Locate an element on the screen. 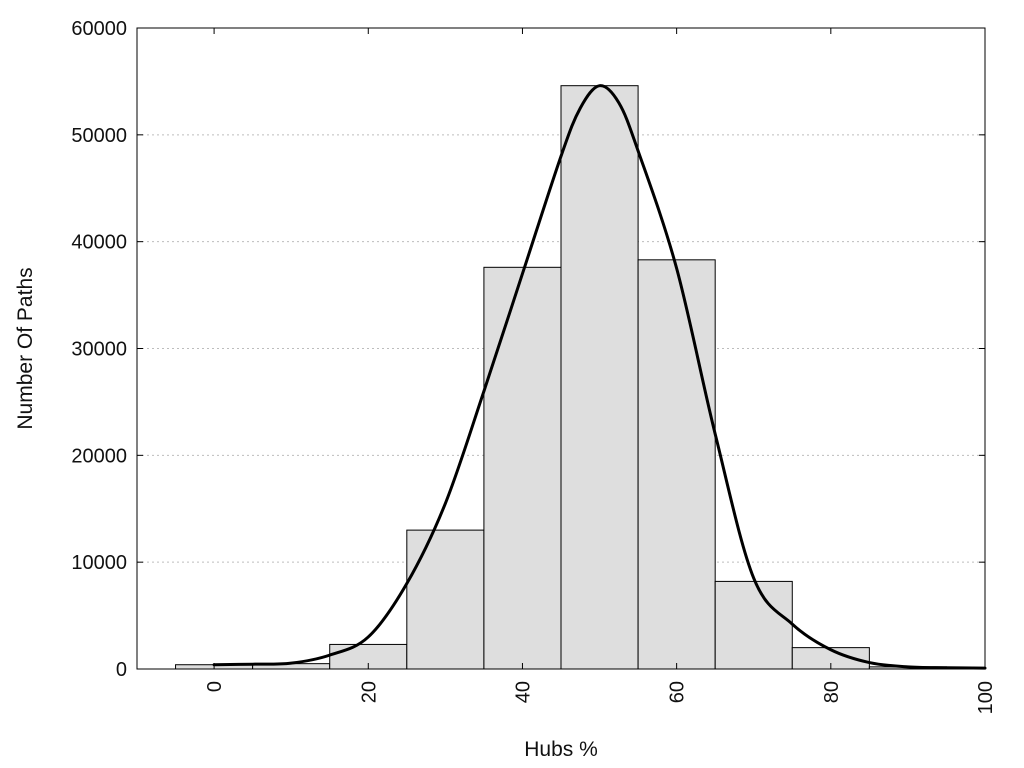 Image resolution: width=1024 pixels, height=768 pixels. x-tick-label: 80 is located at coordinates (832, 692).